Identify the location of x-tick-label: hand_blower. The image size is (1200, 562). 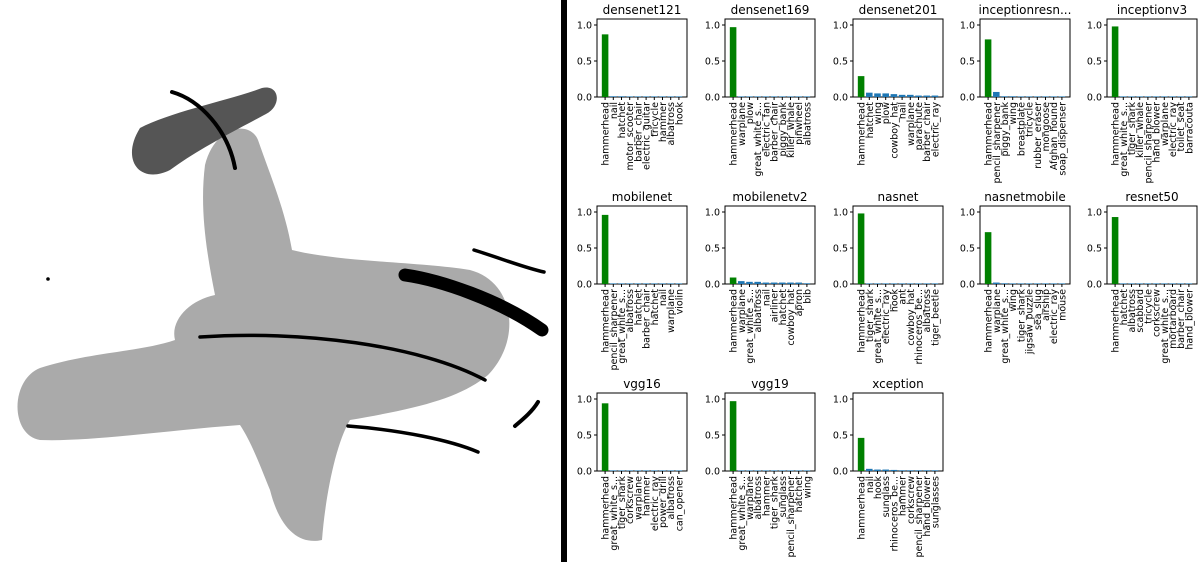
(1189, 319).